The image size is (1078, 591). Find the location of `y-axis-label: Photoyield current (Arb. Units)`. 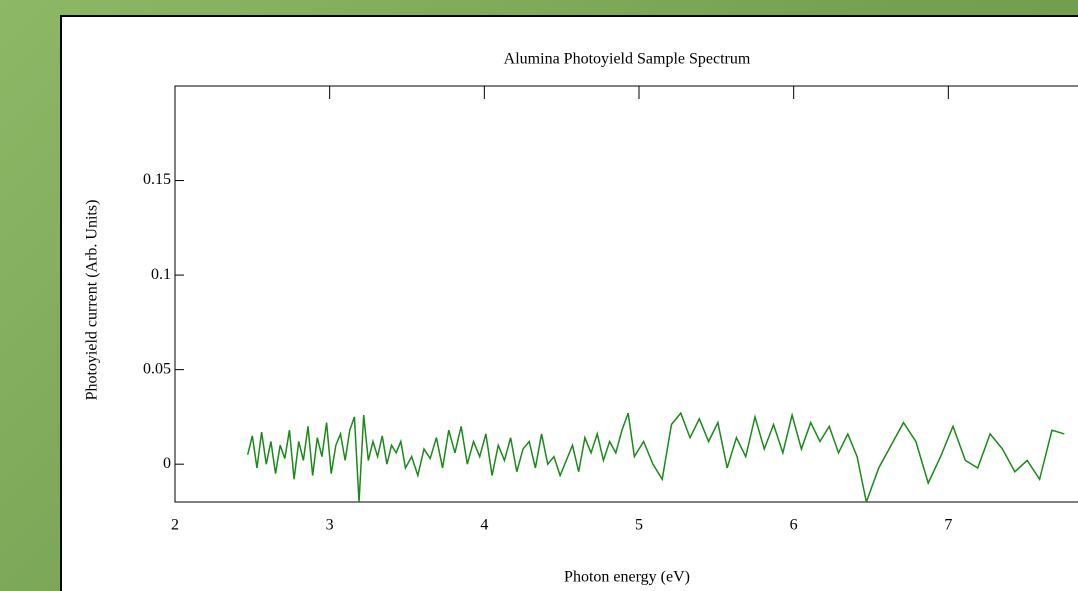

y-axis-label: Photoyield current (Arb. Units) is located at coordinates (92, 300).